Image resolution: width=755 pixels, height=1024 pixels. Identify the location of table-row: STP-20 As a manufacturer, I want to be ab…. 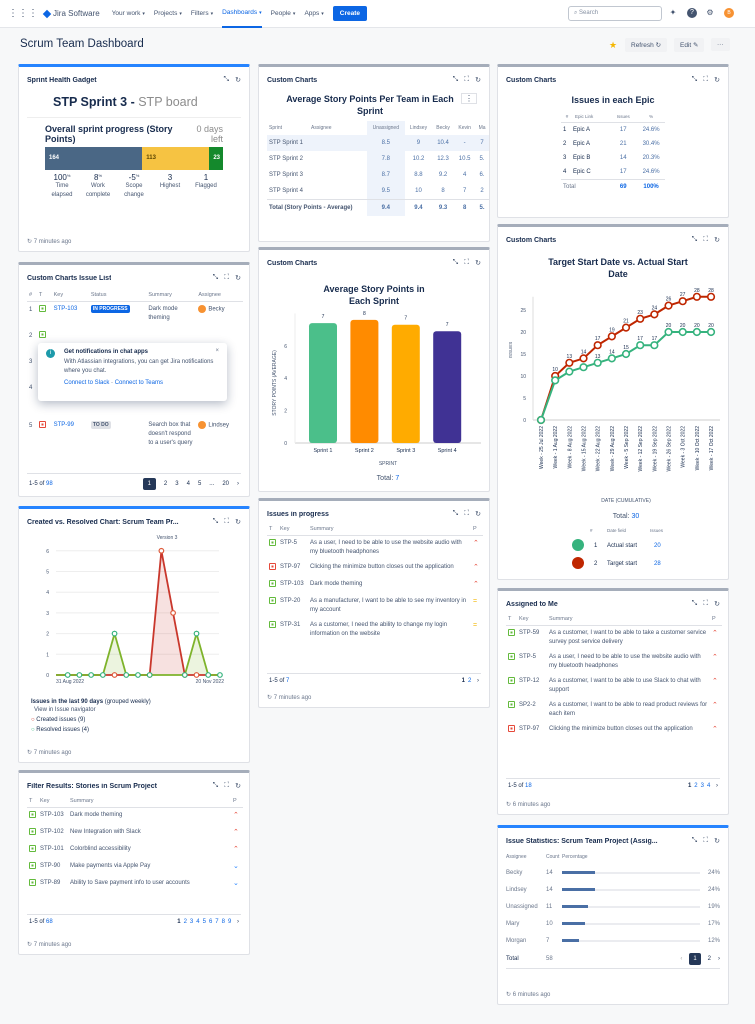
(375, 606).